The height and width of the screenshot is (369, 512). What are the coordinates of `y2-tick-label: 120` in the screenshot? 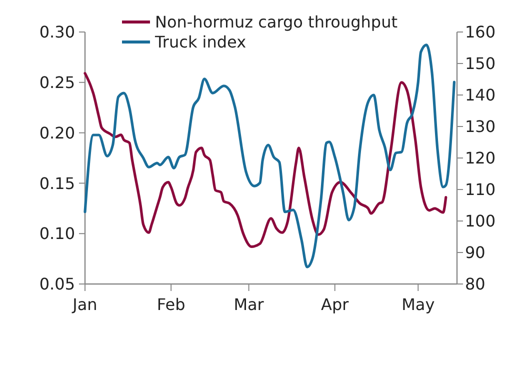 It's located at (480, 158).